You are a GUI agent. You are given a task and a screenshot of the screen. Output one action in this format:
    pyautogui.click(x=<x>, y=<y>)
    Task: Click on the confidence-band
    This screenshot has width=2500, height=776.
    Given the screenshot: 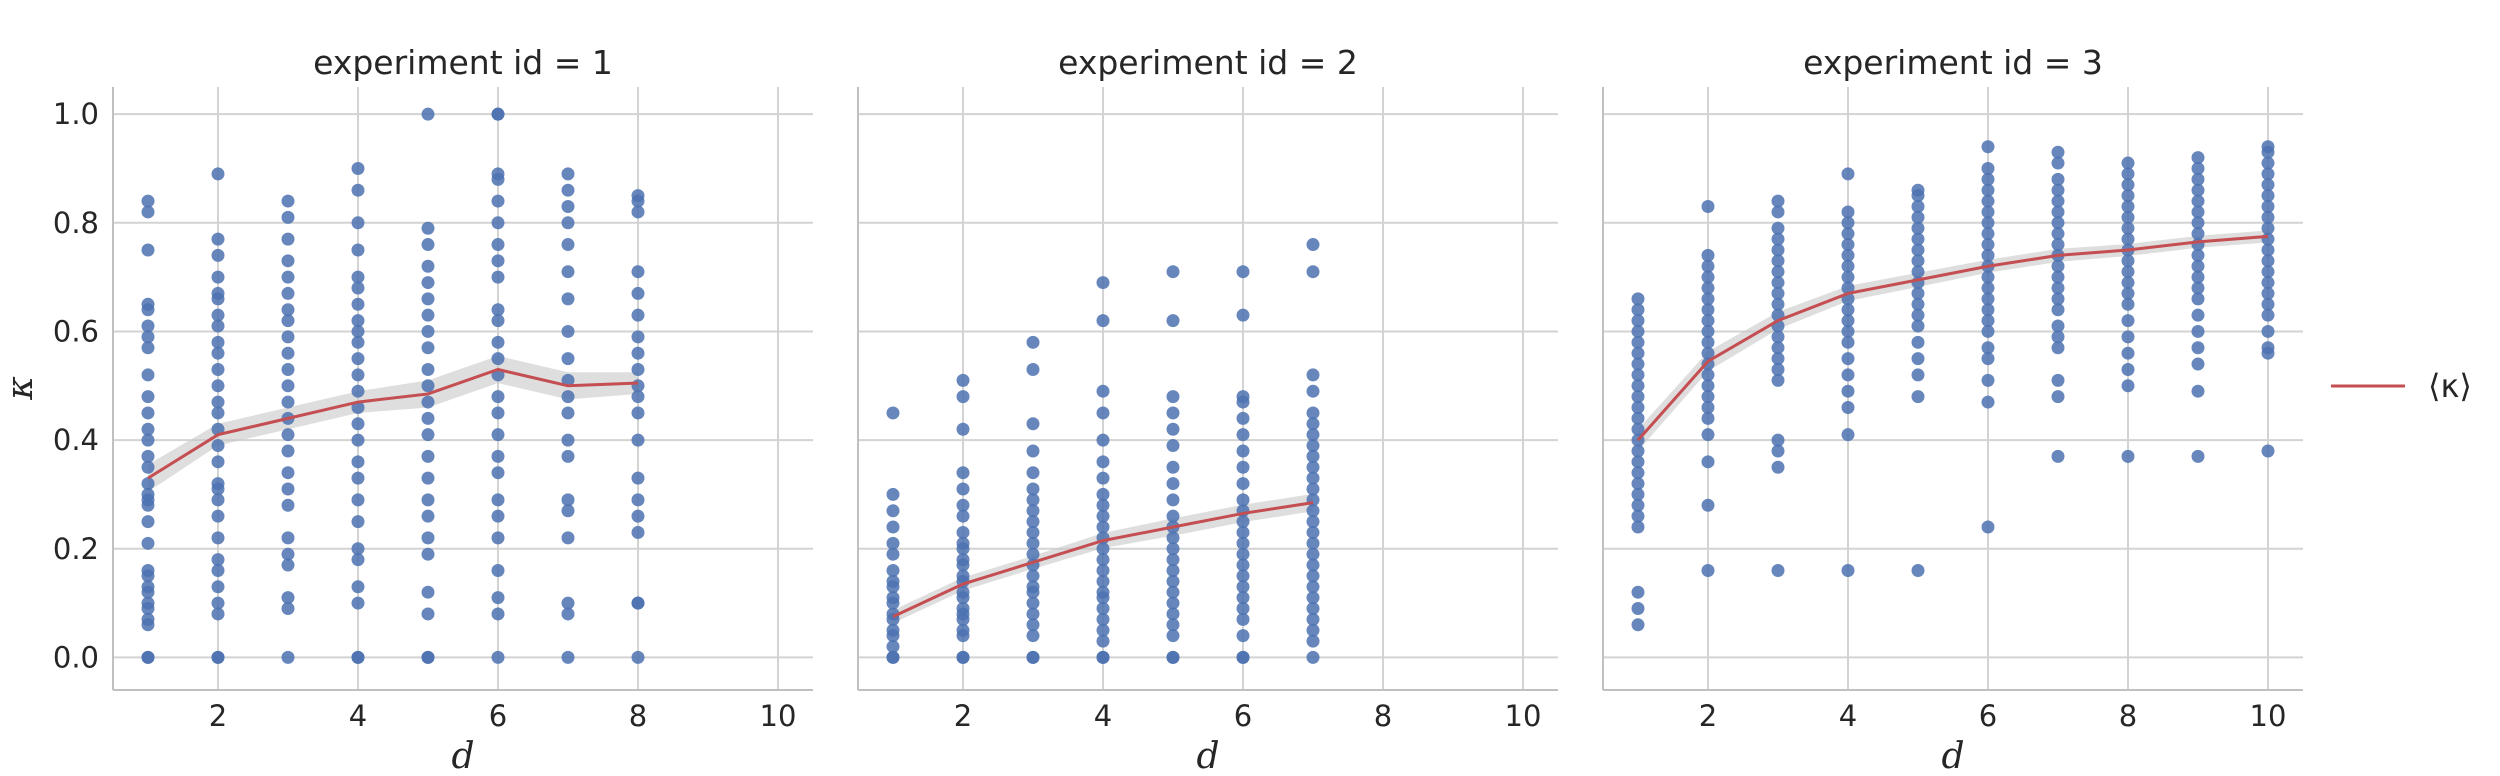 What is the action you would take?
    pyautogui.click(x=1953, y=340)
    